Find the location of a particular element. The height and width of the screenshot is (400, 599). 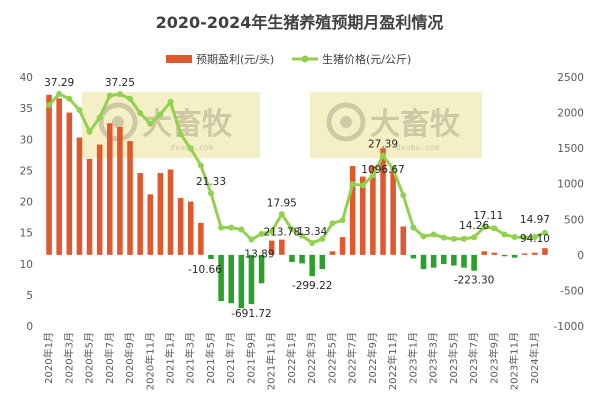

data-label: 17.11 is located at coordinates (488, 216).